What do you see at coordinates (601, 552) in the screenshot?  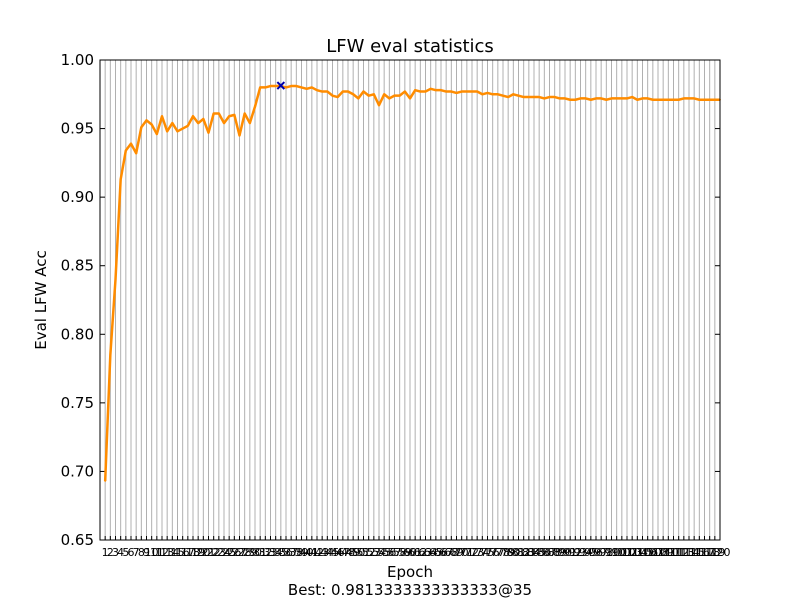 I see `x-tick-label: 97` at bounding box center [601, 552].